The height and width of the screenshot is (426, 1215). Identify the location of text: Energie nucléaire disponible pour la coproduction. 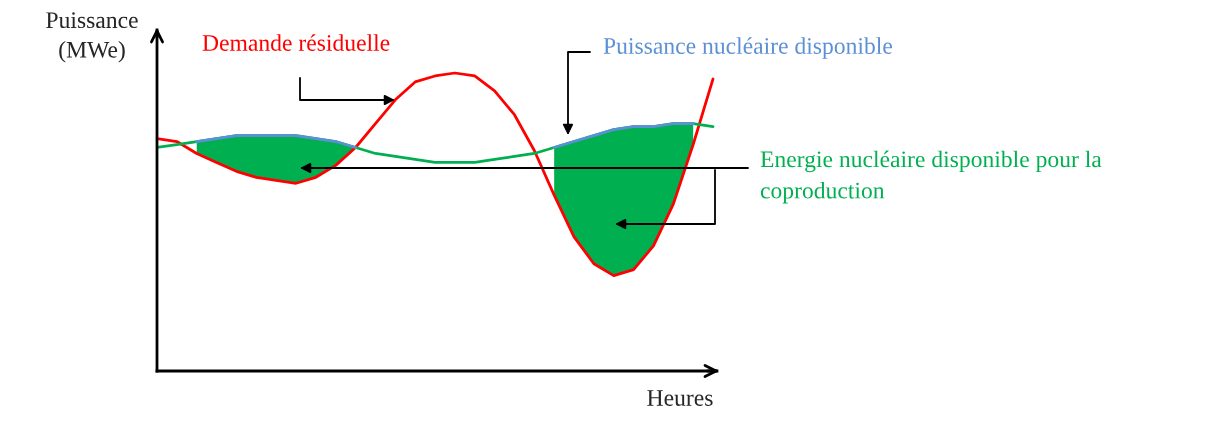
(931, 177).